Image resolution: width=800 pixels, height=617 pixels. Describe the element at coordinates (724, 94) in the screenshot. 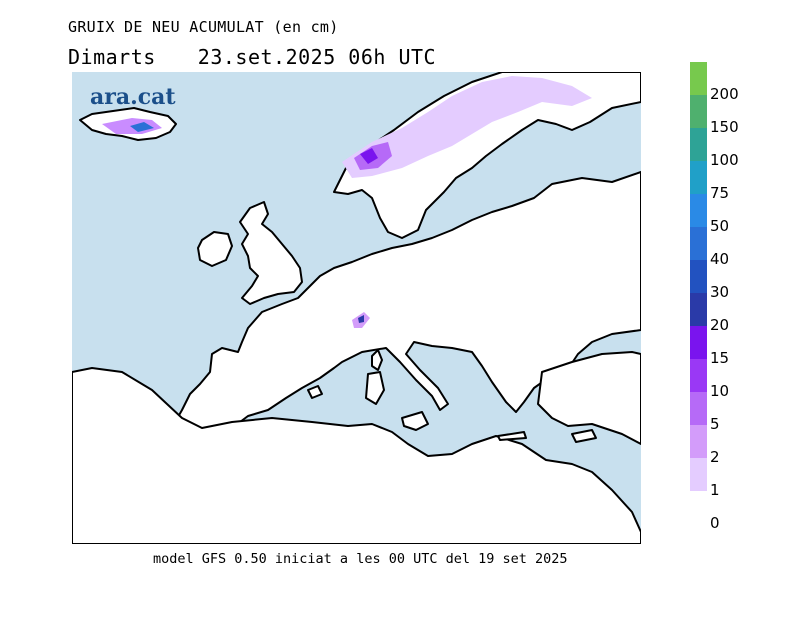

I see `legend-label: 200` at that location.